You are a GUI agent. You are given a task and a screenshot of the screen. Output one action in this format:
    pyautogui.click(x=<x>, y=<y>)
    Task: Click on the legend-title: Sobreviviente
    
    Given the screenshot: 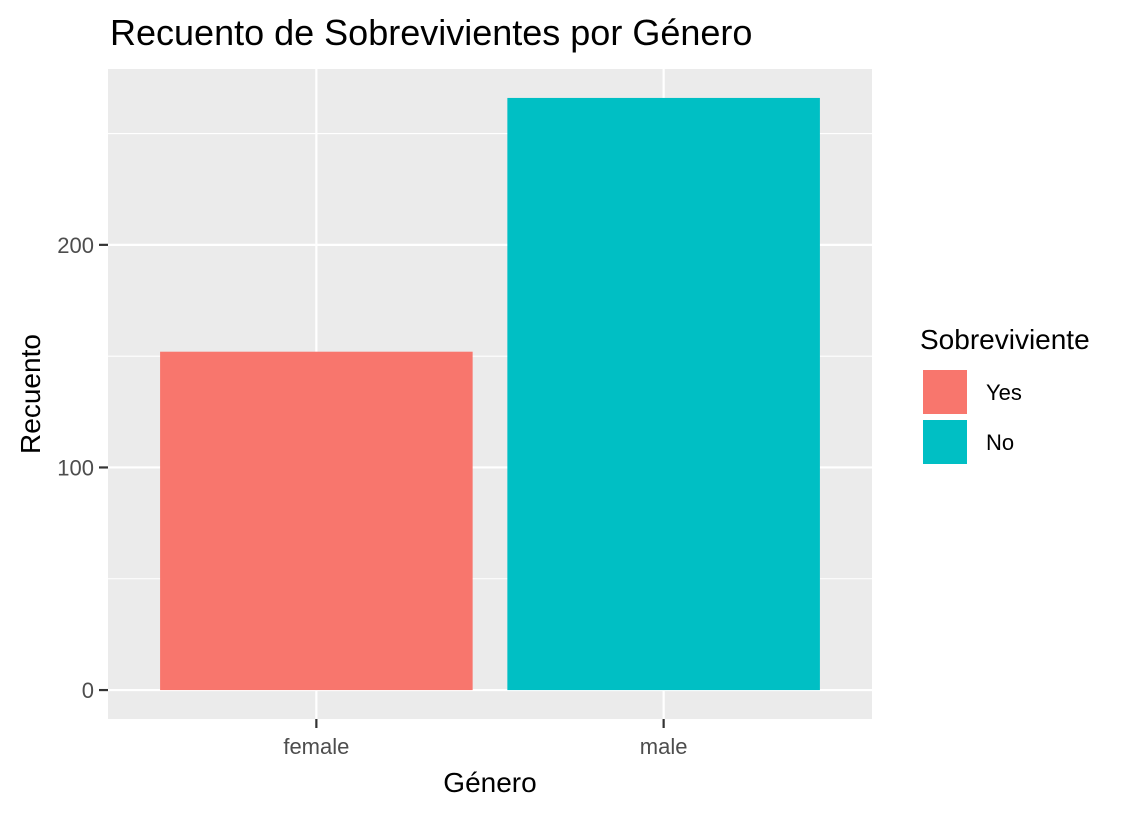 What is the action you would take?
    pyautogui.click(x=1005, y=339)
    